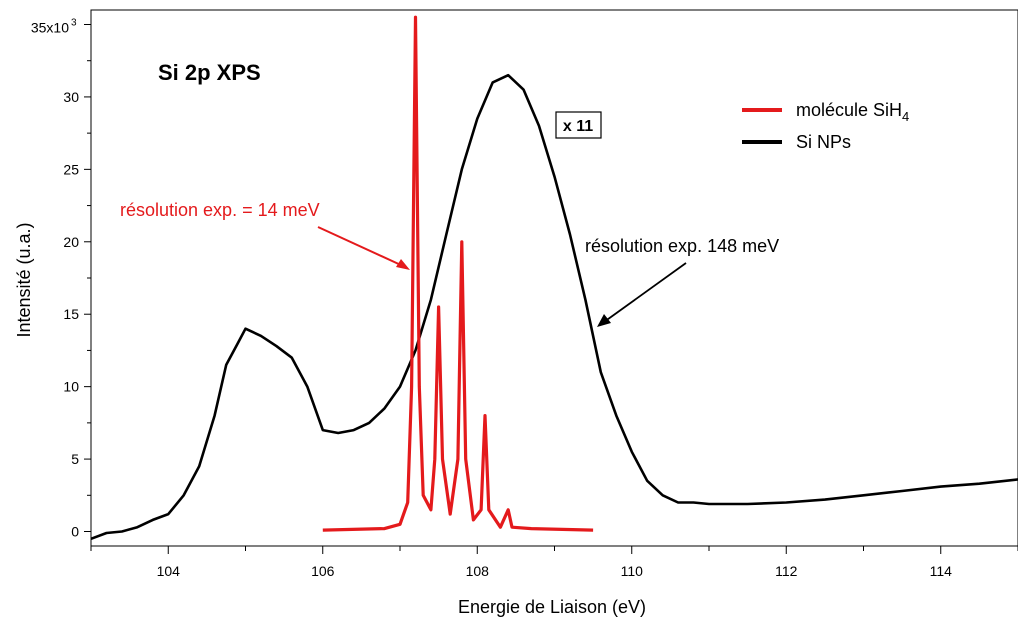 The height and width of the screenshot is (624, 1018). Describe the element at coordinates (50, 27) in the screenshot. I see `y-tick-label: 35x10` at that location.